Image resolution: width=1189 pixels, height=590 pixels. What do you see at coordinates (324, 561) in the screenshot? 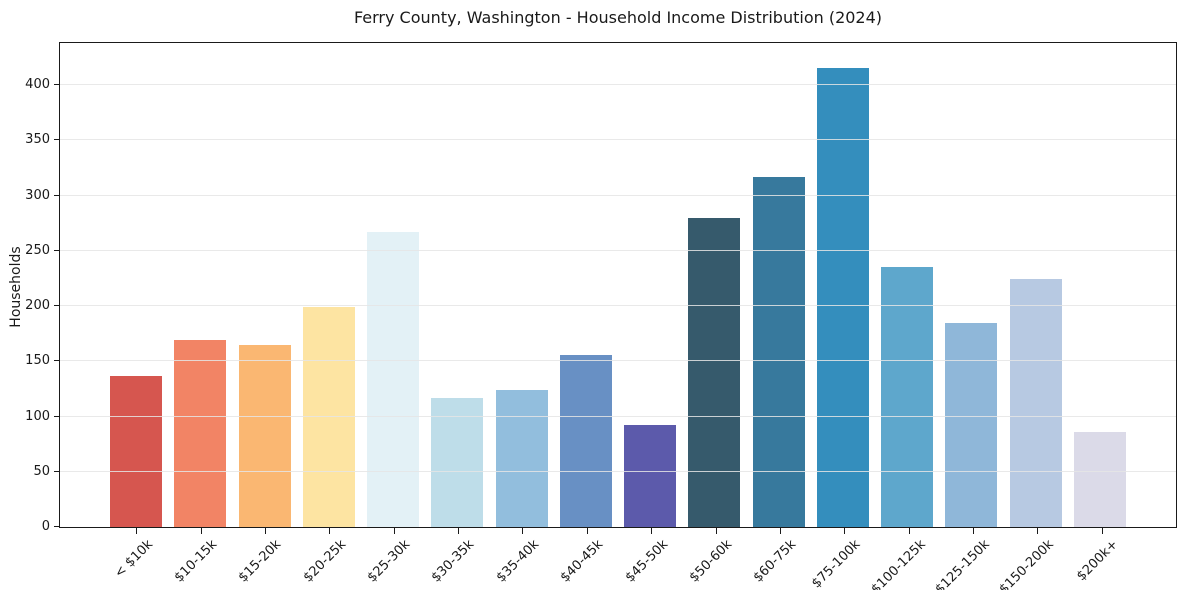
I see `x-tick-label: $20-25k` at bounding box center [324, 561].